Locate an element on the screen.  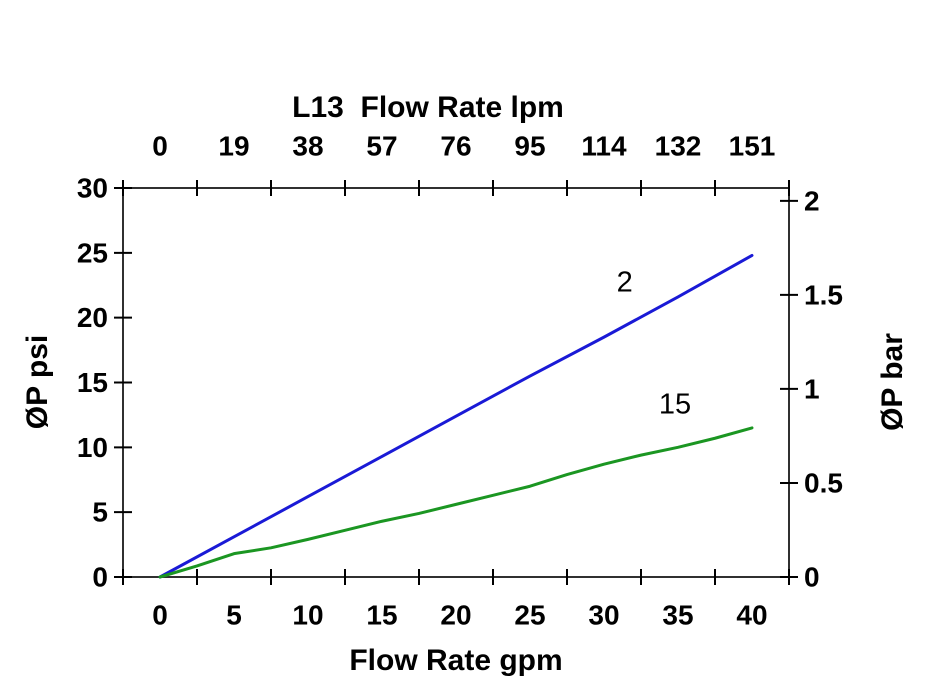
top-axis-tick-label: 19 is located at coordinates (233, 146).